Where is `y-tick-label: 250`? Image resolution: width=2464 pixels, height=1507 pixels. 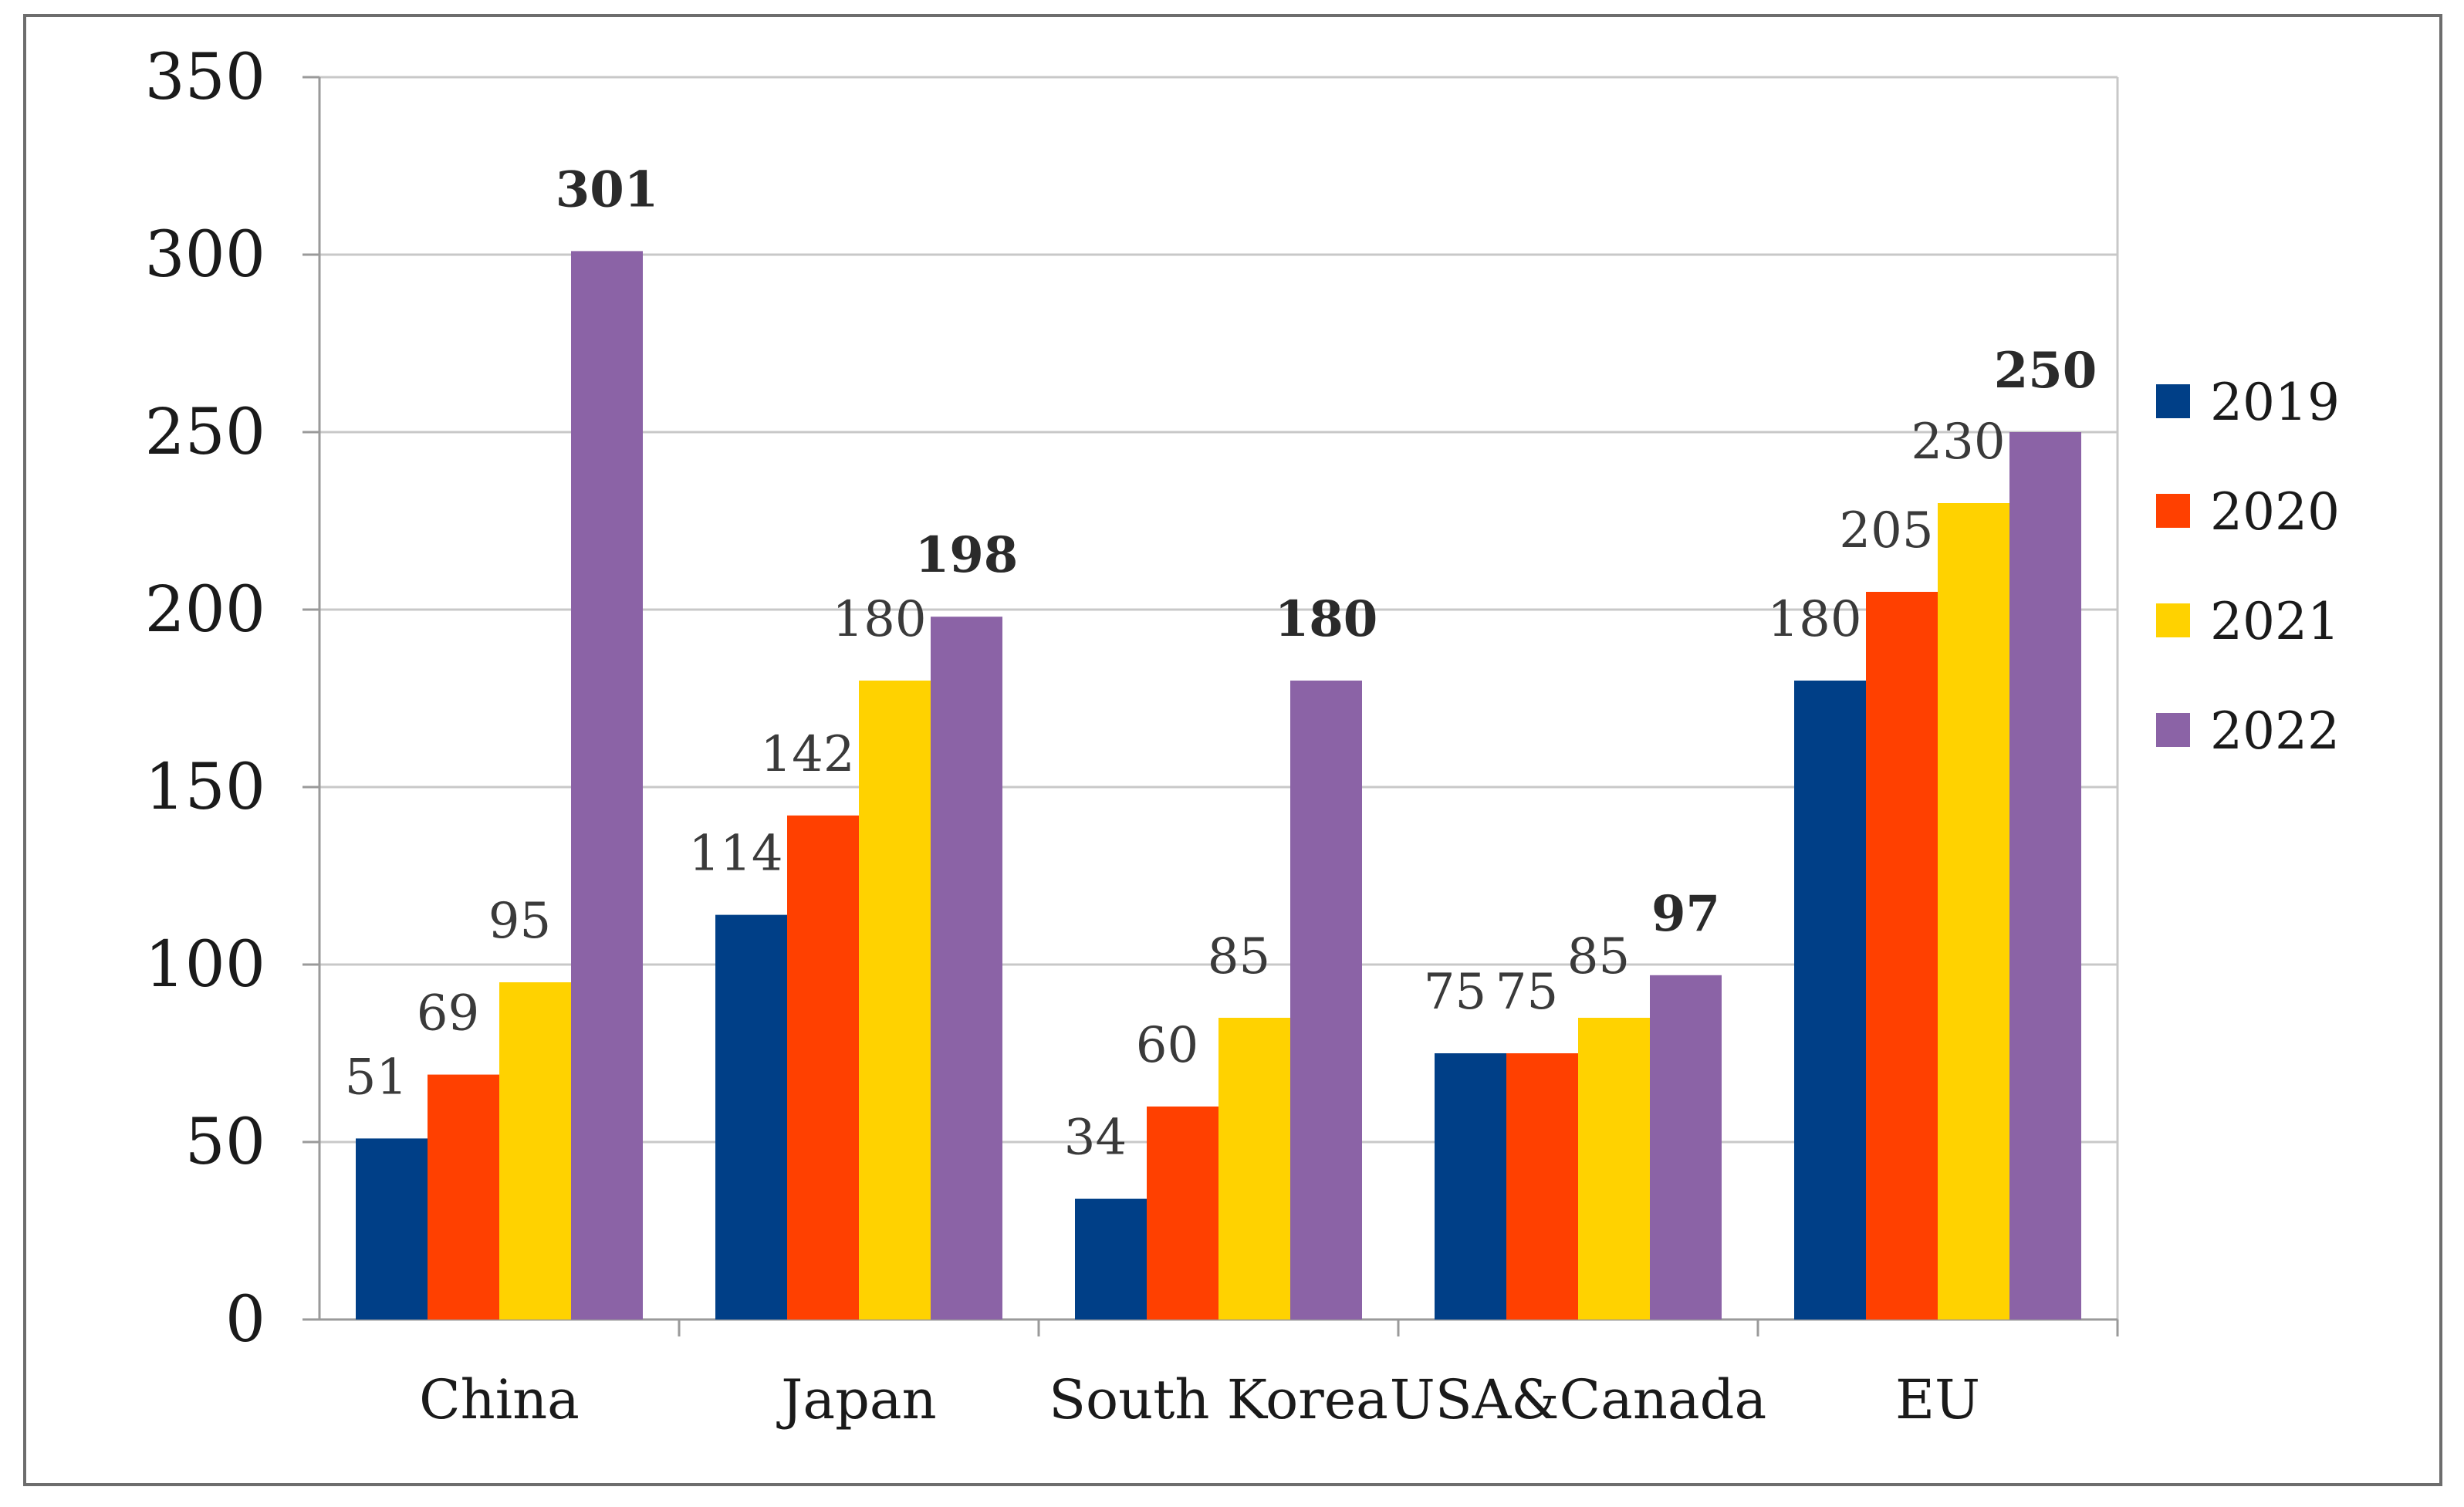 y-tick-label: 250 is located at coordinates (204, 432).